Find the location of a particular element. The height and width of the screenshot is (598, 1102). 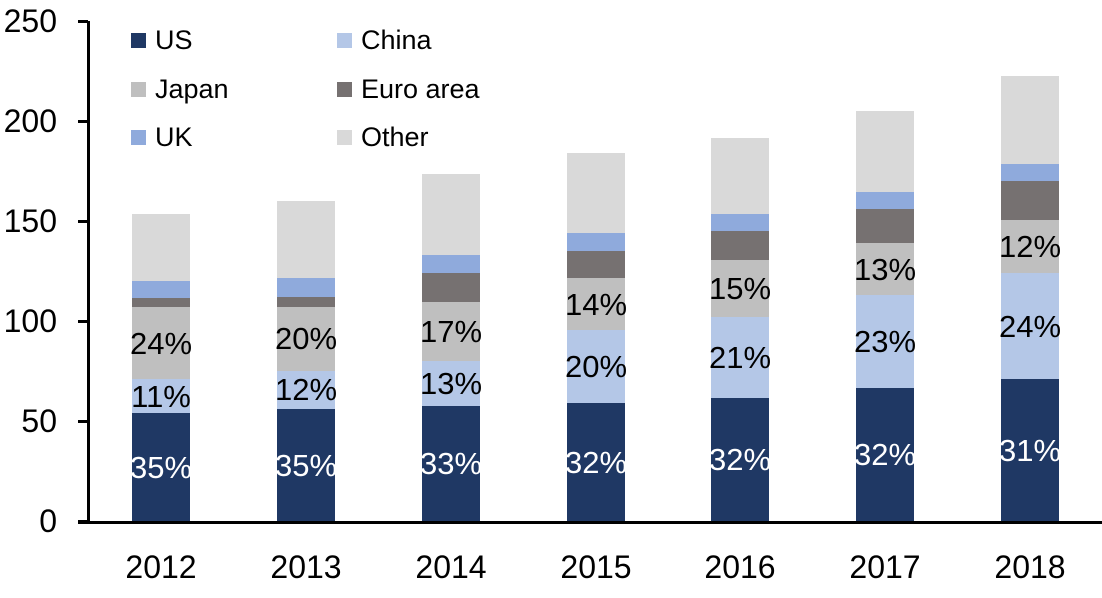

segment-2014-uk is located at coordinates (451, 264).